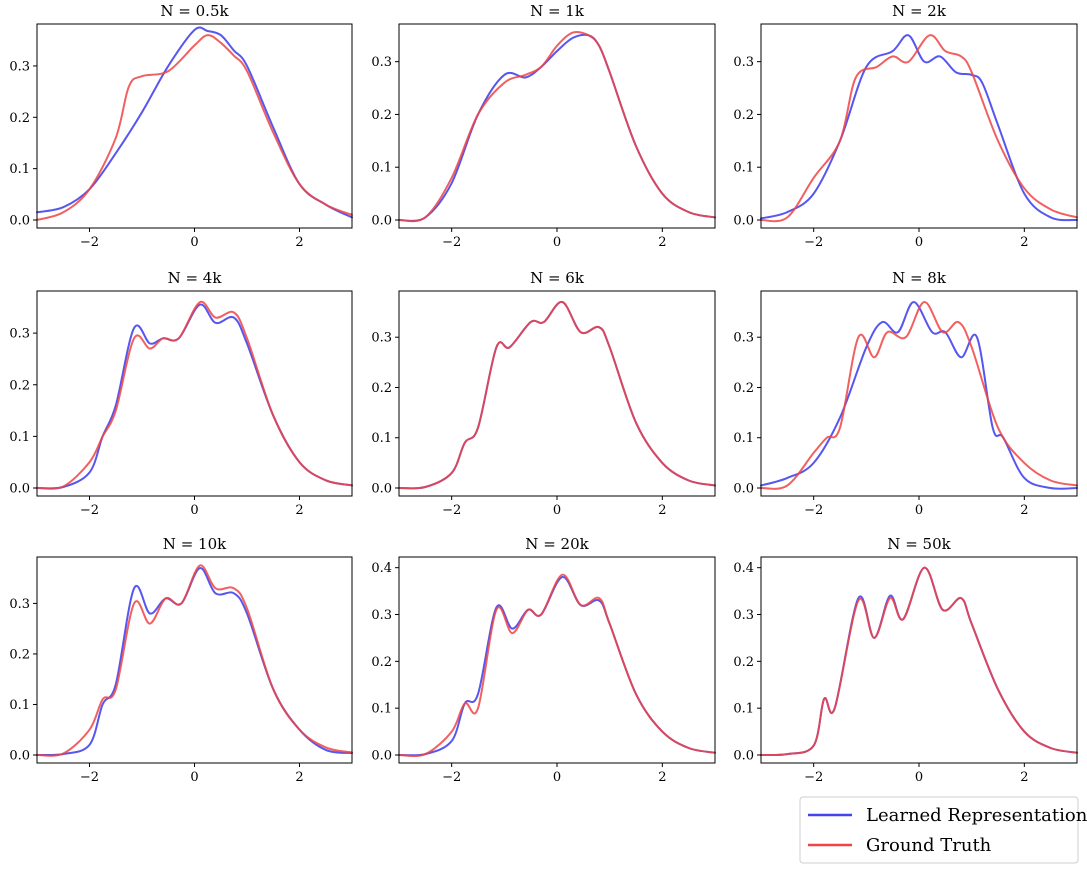 The width and height of the screenshot is (1087, 871). Describe the element at coordinates (929, 845) in the screenshot. I see `legend-label-ground-truth: Ground Truth` at that location.